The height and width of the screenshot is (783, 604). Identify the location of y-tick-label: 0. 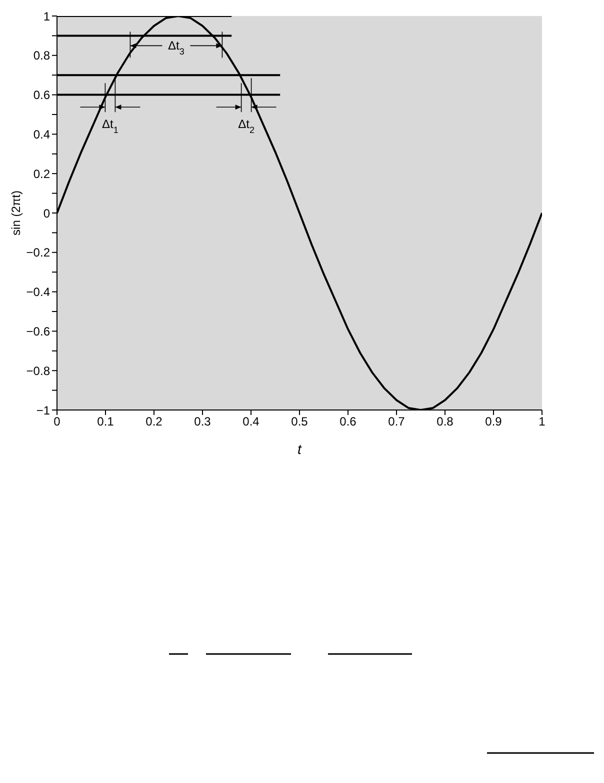
(46, 213).